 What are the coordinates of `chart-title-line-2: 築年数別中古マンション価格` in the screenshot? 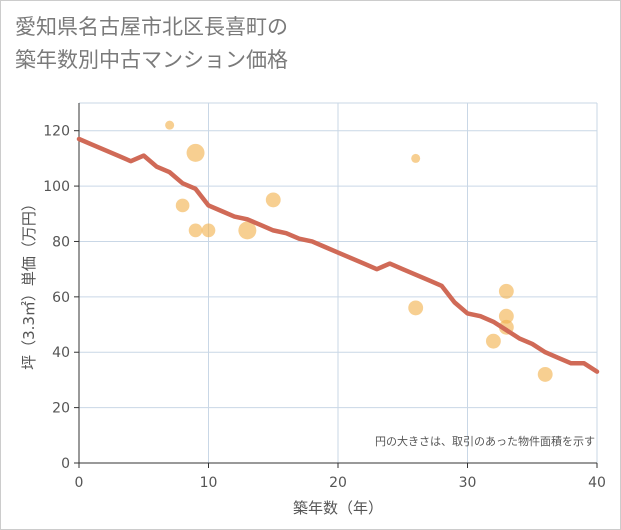 It's located at (151, 60).